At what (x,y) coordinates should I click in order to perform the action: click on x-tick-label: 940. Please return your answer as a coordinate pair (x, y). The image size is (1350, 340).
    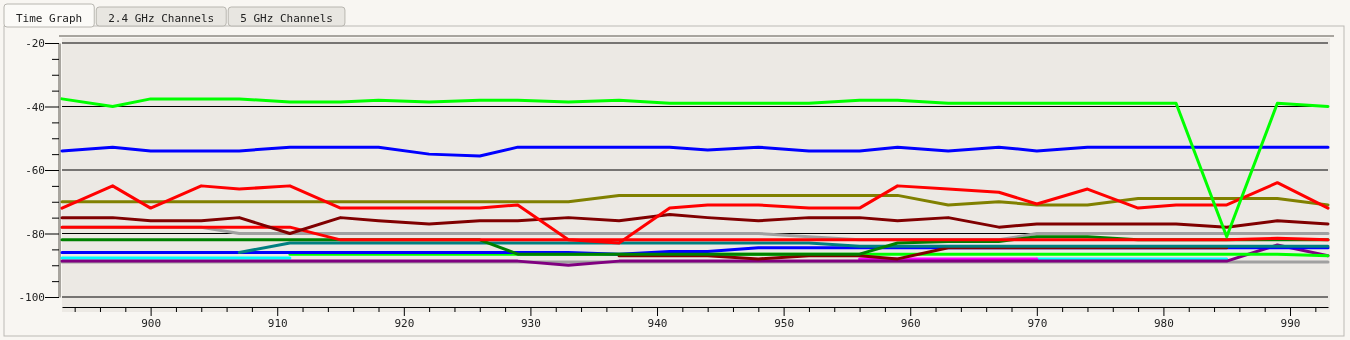
    Looking at the image, I should click on (657, 323).